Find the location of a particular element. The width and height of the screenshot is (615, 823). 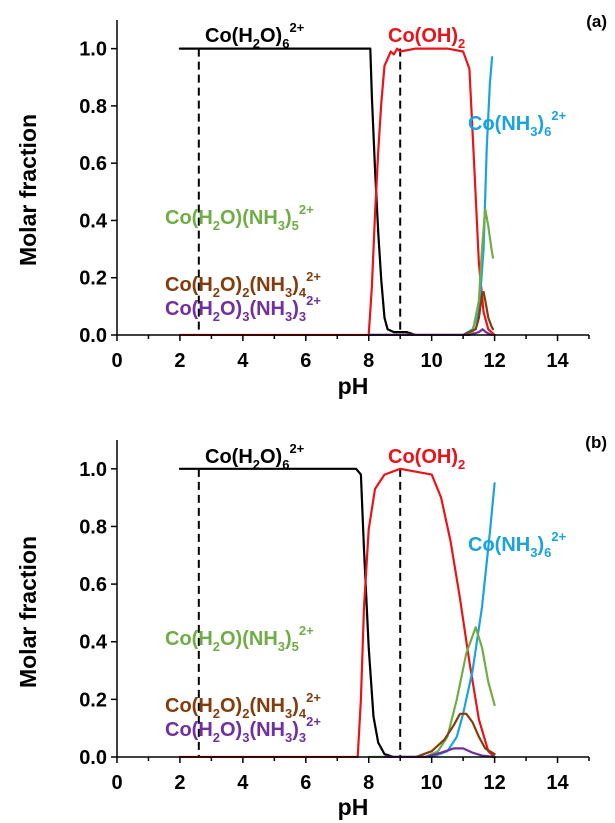

panel-b-y-tick-label: 0.2 is located at coordinates (93, 700).